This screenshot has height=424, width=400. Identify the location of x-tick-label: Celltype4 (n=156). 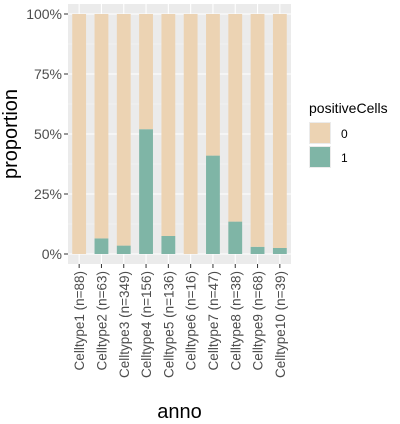
(146, 324).